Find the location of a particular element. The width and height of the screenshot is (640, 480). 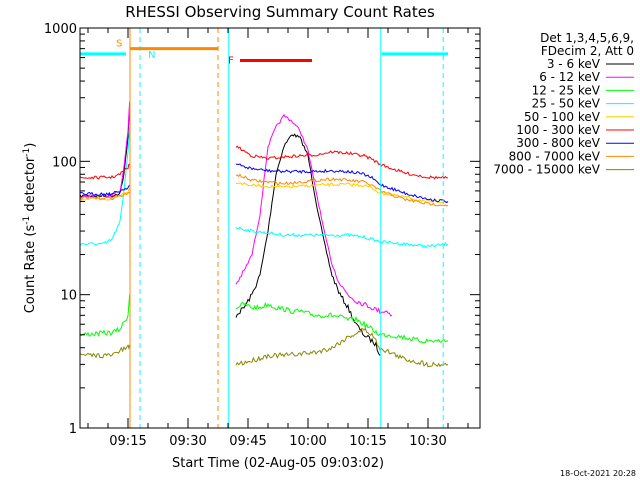

x-axis-label: Start Time (02-Aug-05 09:03:02) is located at coordinates (278, 463).